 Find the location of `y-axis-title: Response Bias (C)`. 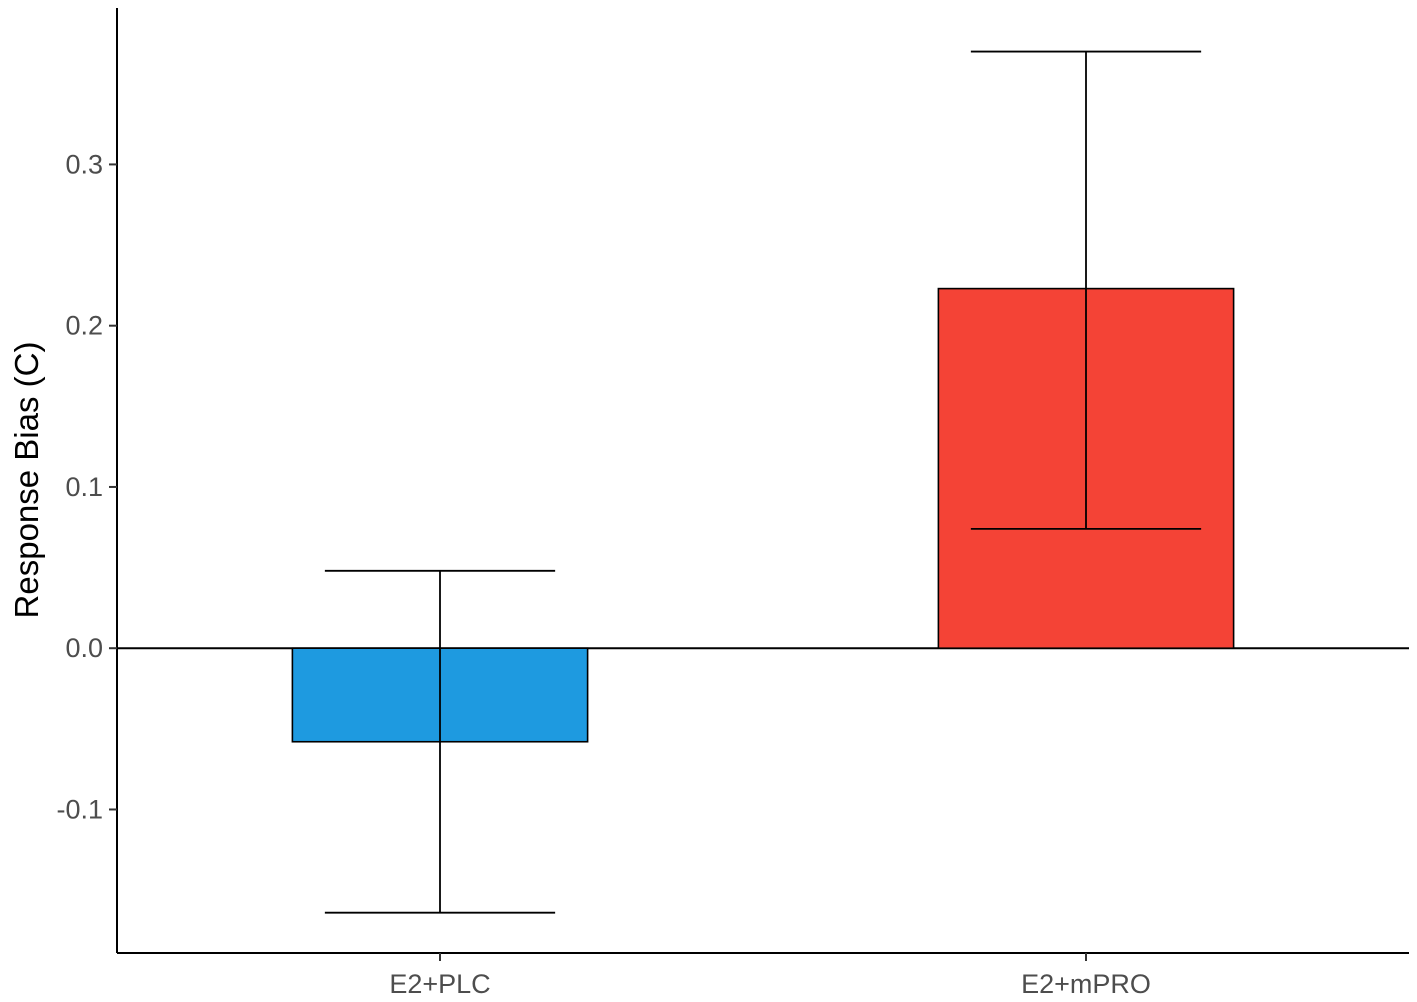

y-axis-title: Response Bias (C) is located at coordinates (26, 480).